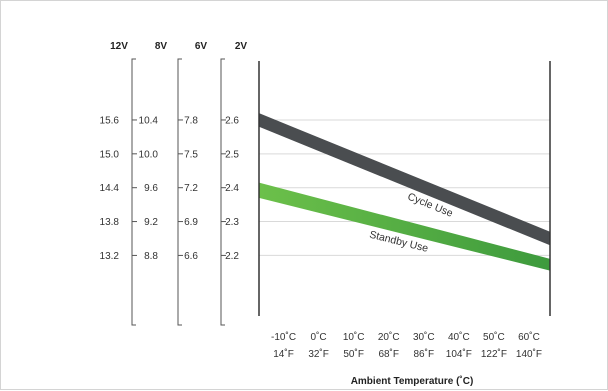  What do you see at coordinates (404, 226) in the screenshot?
I see `standby-use-band` at bounding box center [404, 226].